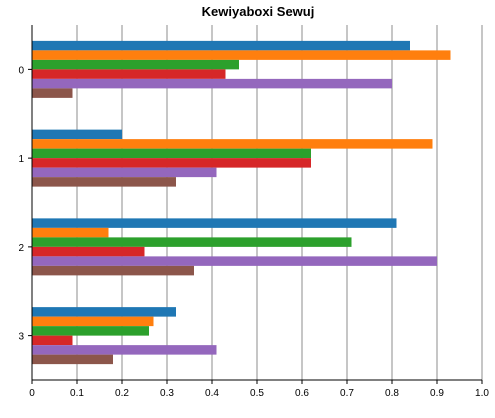  What do you see at coordinates (167, 393) in the screenshot?
I see `x-tick-label: 0.3` at bounding box center [167, 393].